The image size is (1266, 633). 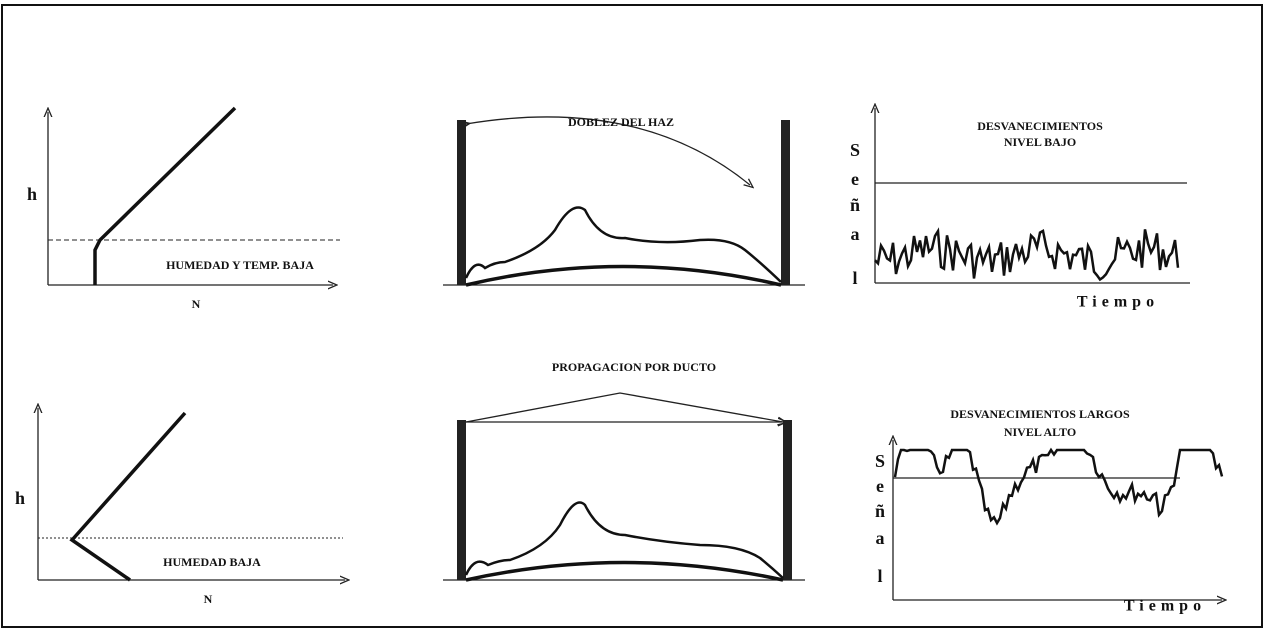 I want to click on caption: HUMEDAD BAJA, so click(x=212, y=562).